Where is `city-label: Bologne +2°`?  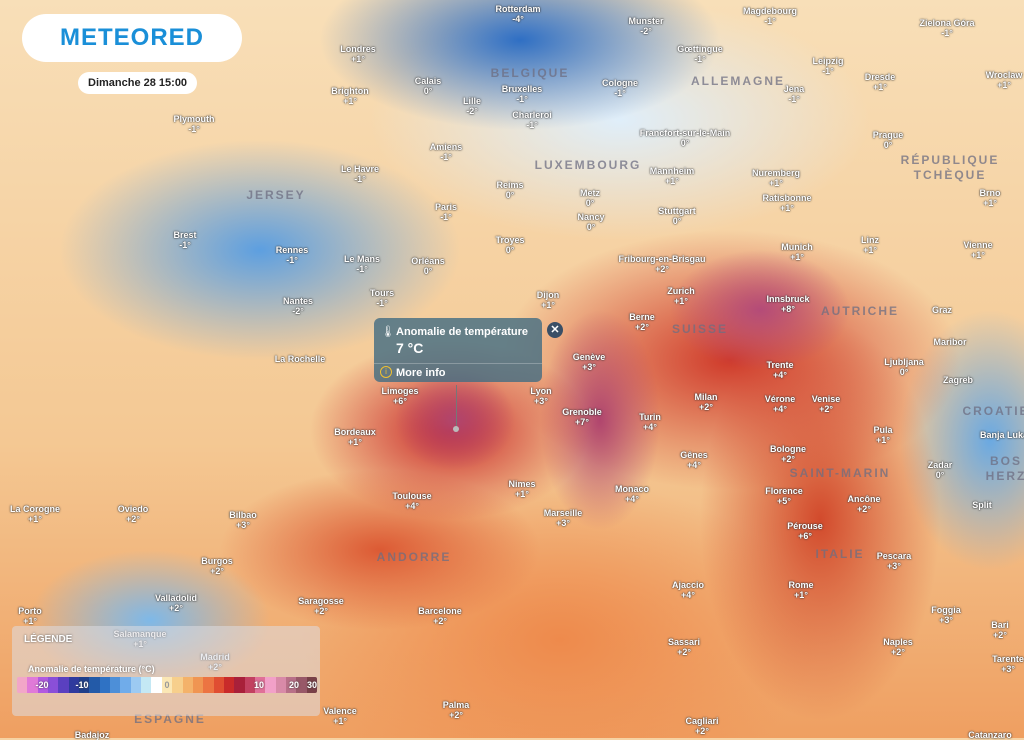 city-label: Bologne +2° is located at coordinates (788, 454).